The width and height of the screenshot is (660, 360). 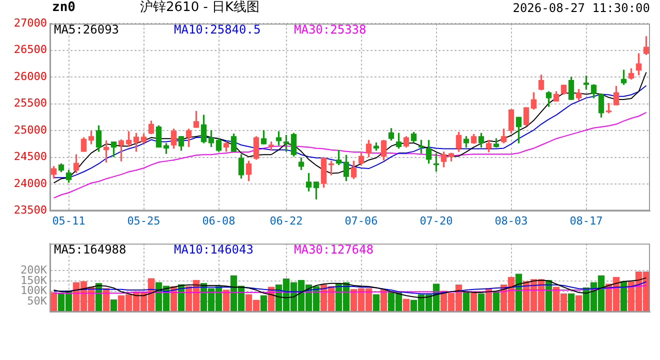 I want to click on y-tick-label: 25000, so click(x=30, y=129).